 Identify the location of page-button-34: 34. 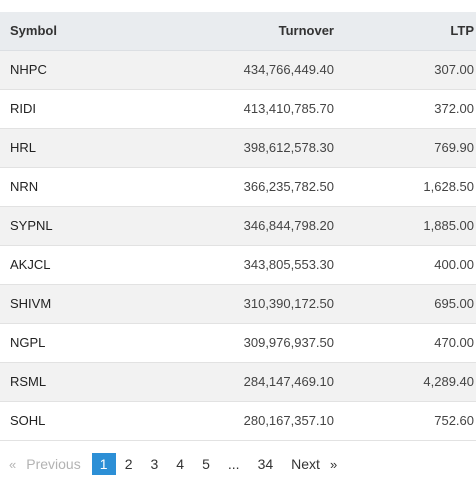
(265, 464).